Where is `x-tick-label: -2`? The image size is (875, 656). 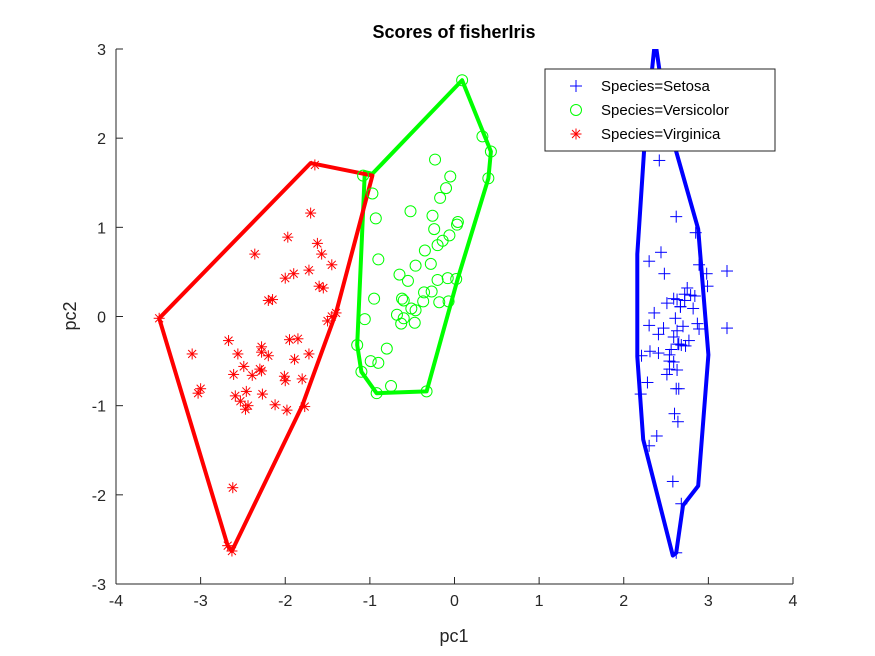 x-tick-label: -2 is located at coordinates (285, 601).